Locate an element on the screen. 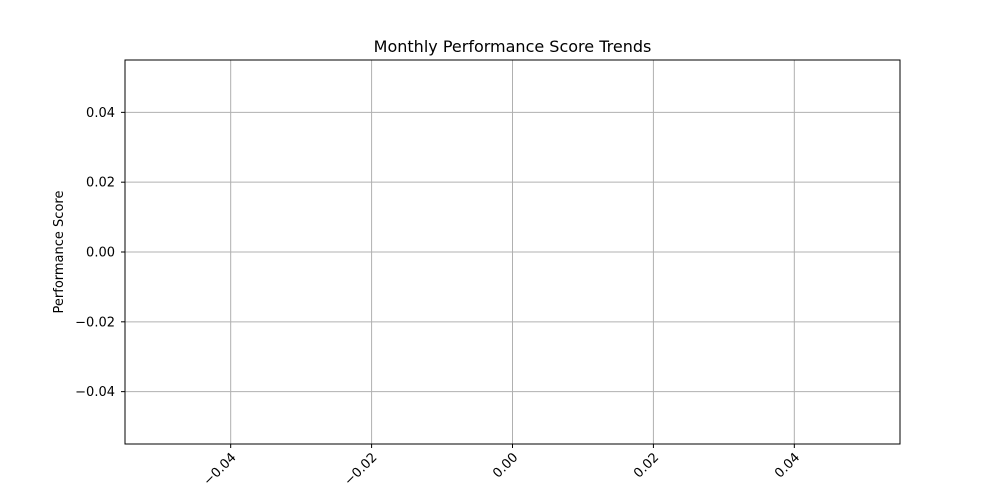 The height and width of the screenshot is (504, 1000). y-tick-label: 0.00 is located at coordinates (100, 253).